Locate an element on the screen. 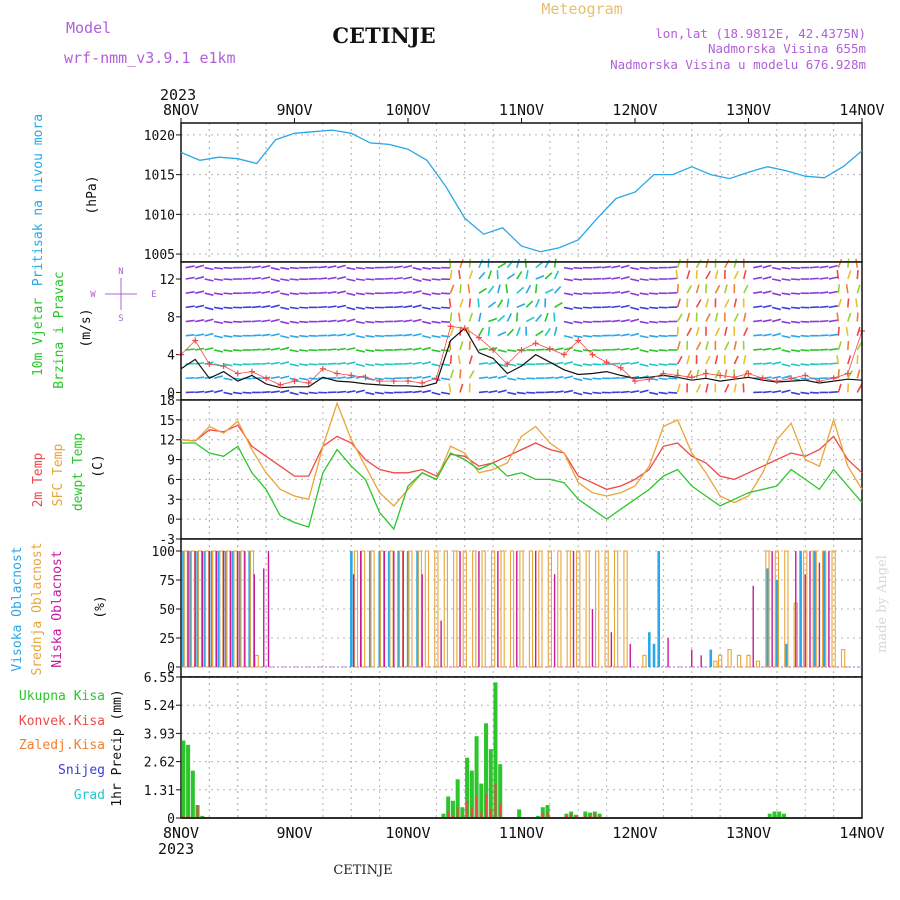 This screenshot has width=900, height=900. wind-unit: (m/s) is located at coordinates (86, 327).